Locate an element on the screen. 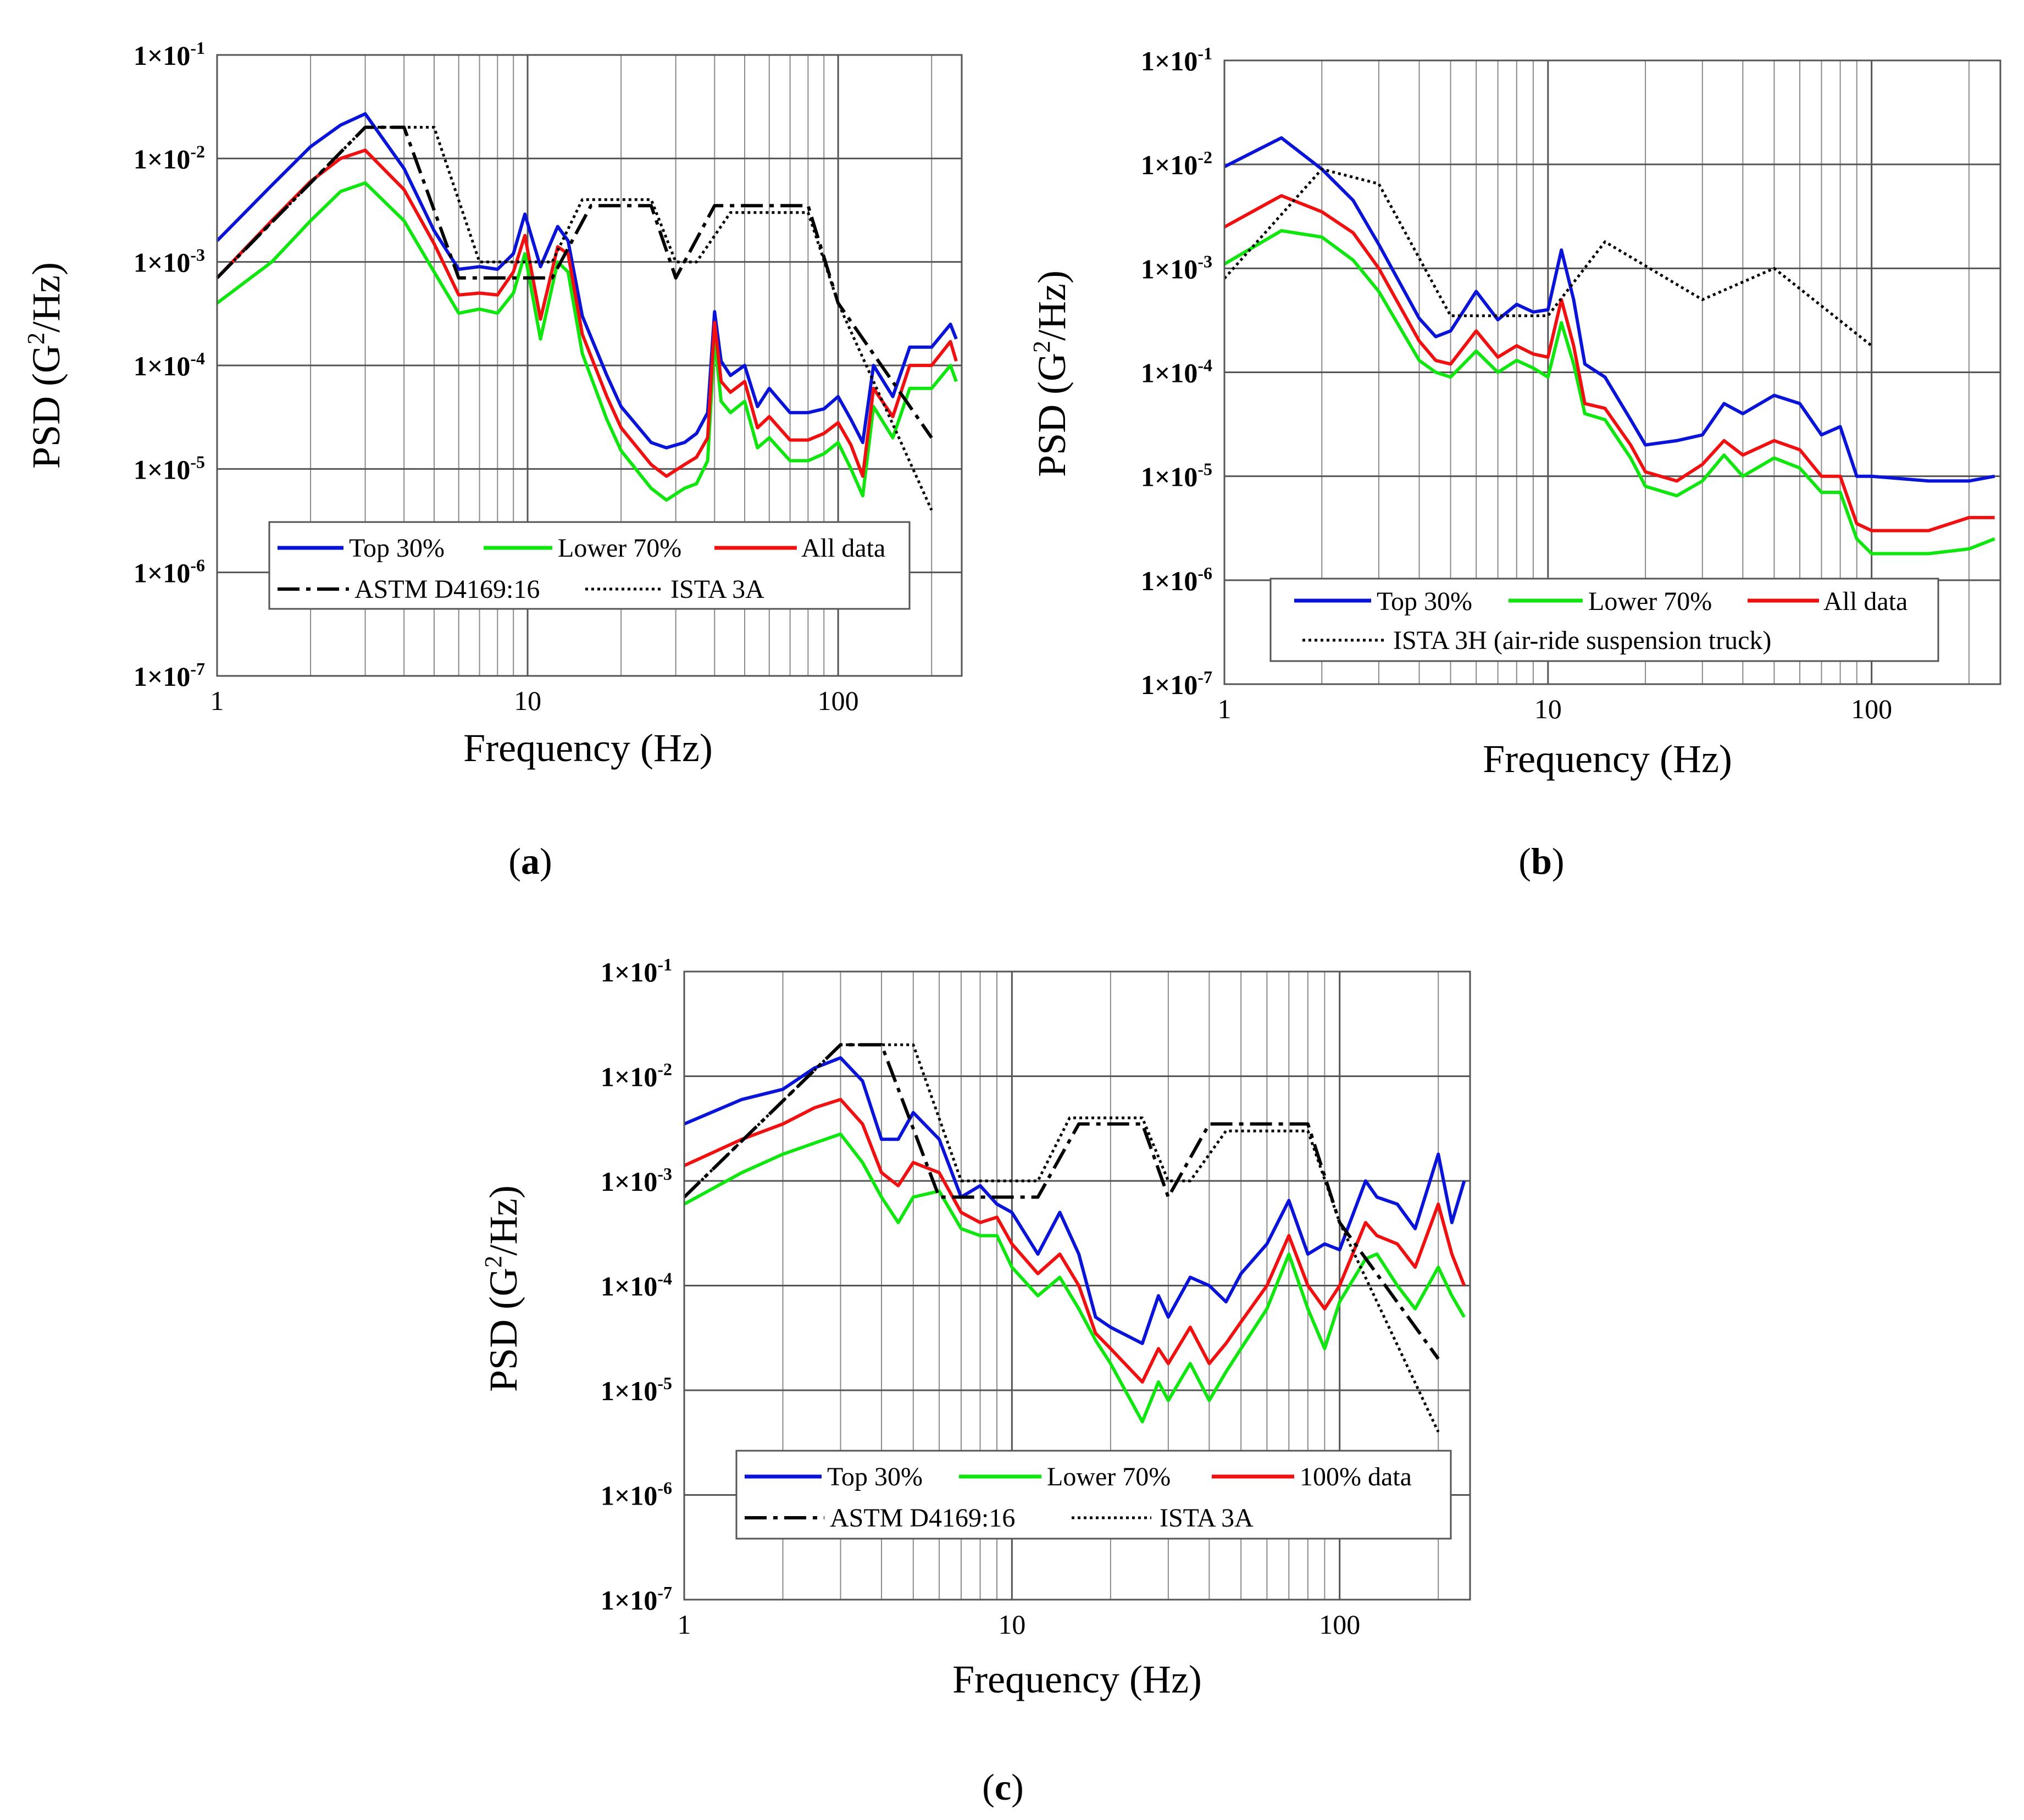 The image size is (2024, 1820). panel-a-x-axis-label: Frequency (Hz) is located at coordinates (588, 748).